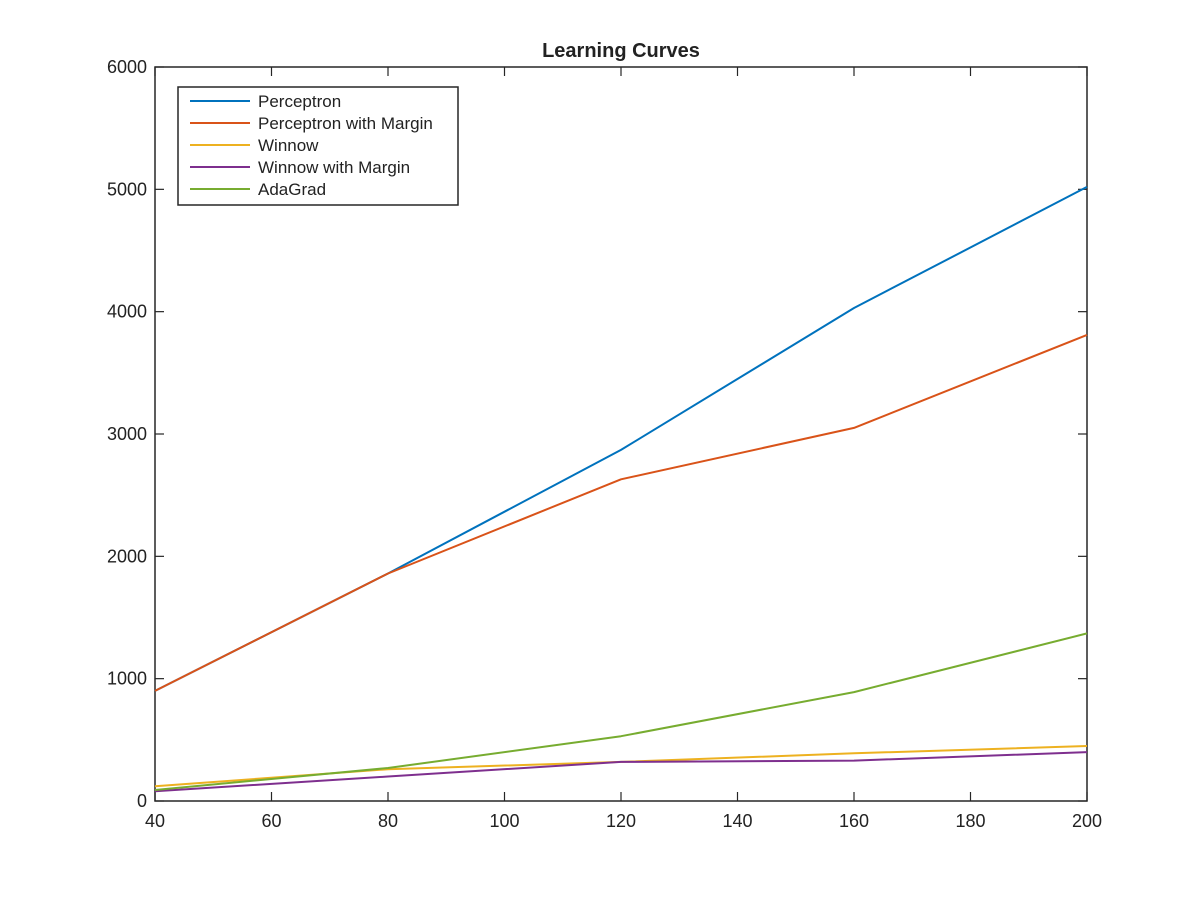 Image resolution: width=1200 pixels, height=905 pixels. I want to click on series-line-winnow-with-margin, so click(621, 772).